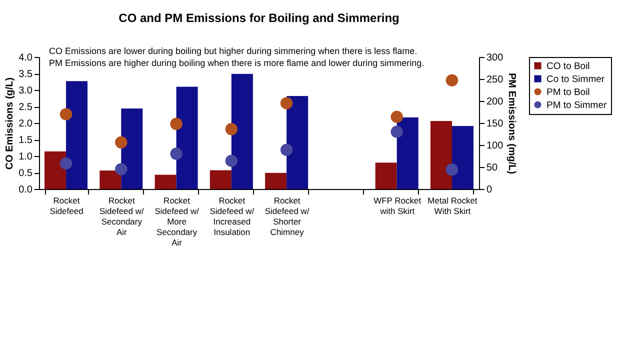 This screenshot has height=354, width=640. What do you see at coordinates (25, 124) in the screenshot?
I see `y-tick-label: 2.0` at bounding box center [25, 124].